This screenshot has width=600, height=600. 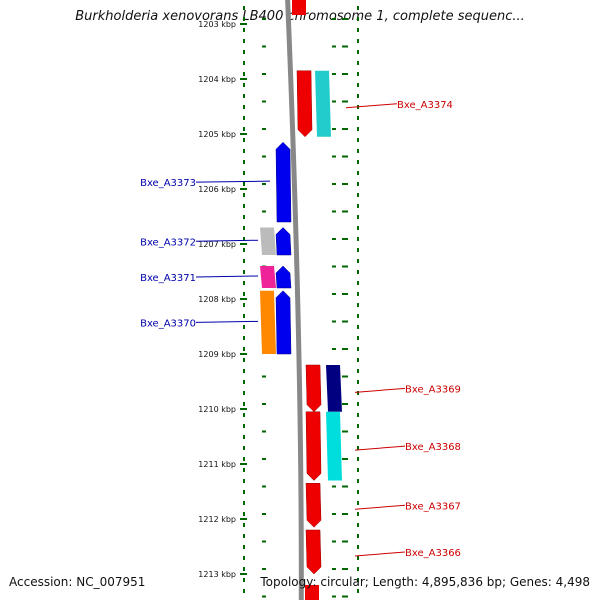 What do you see at coordinates (168, 183) in the screenshot?
I see `gene-label: Bxe_A3373` at bounding box center [168, 183].